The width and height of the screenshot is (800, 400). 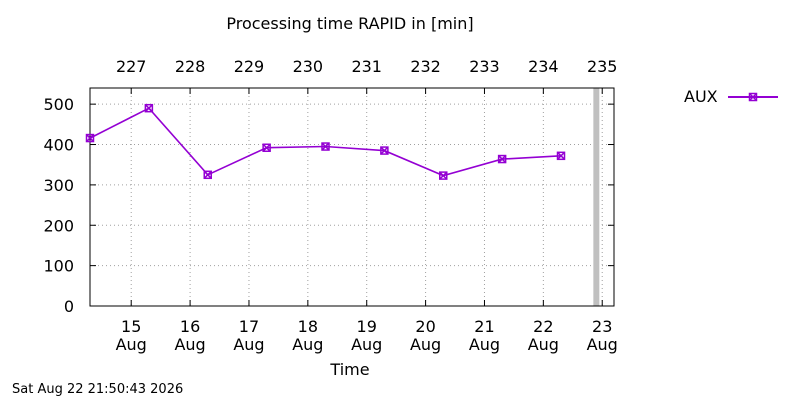 What do you see at coordinates (366, 66) in the screenshot?
I see `x2-tick-label: 231` at bounding box center [366, 66].